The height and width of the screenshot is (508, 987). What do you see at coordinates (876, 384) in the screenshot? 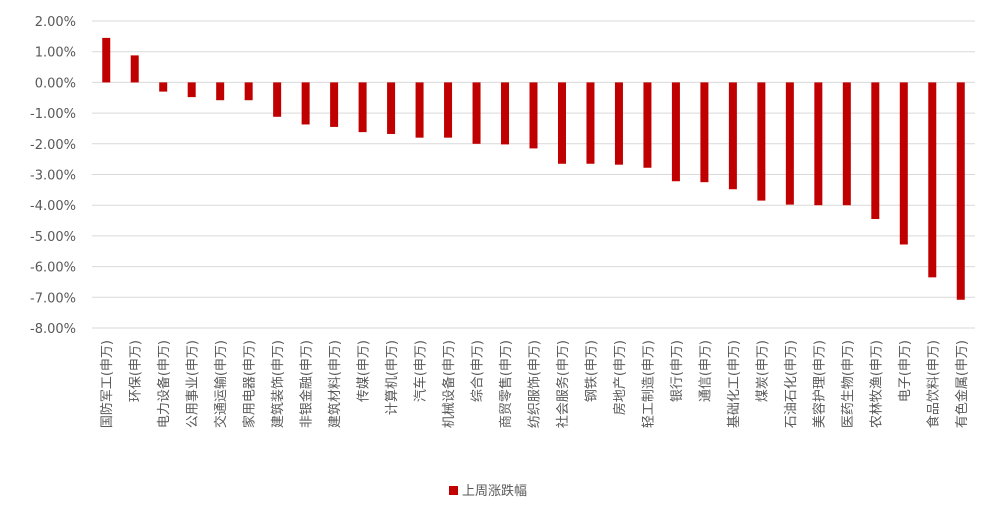
I see `x-category-label: 农林牧渔(申万)` at bounding box center [876, 384].